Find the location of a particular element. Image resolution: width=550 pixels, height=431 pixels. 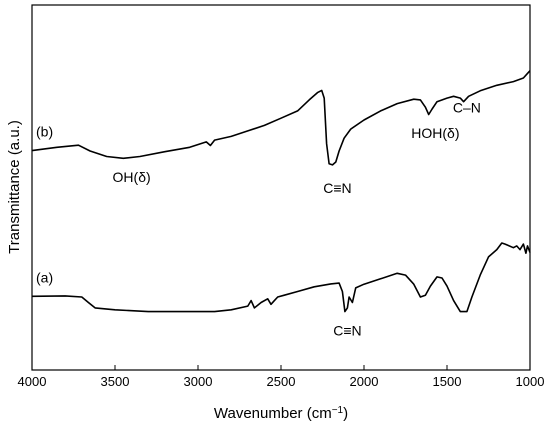

series-label: (b) is located at coordinates (44, 132).